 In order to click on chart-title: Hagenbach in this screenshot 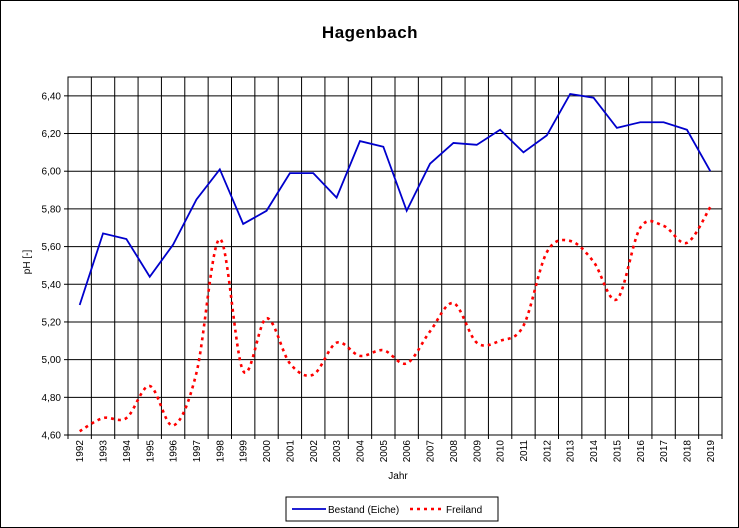, I will do `click(370, 32)`.